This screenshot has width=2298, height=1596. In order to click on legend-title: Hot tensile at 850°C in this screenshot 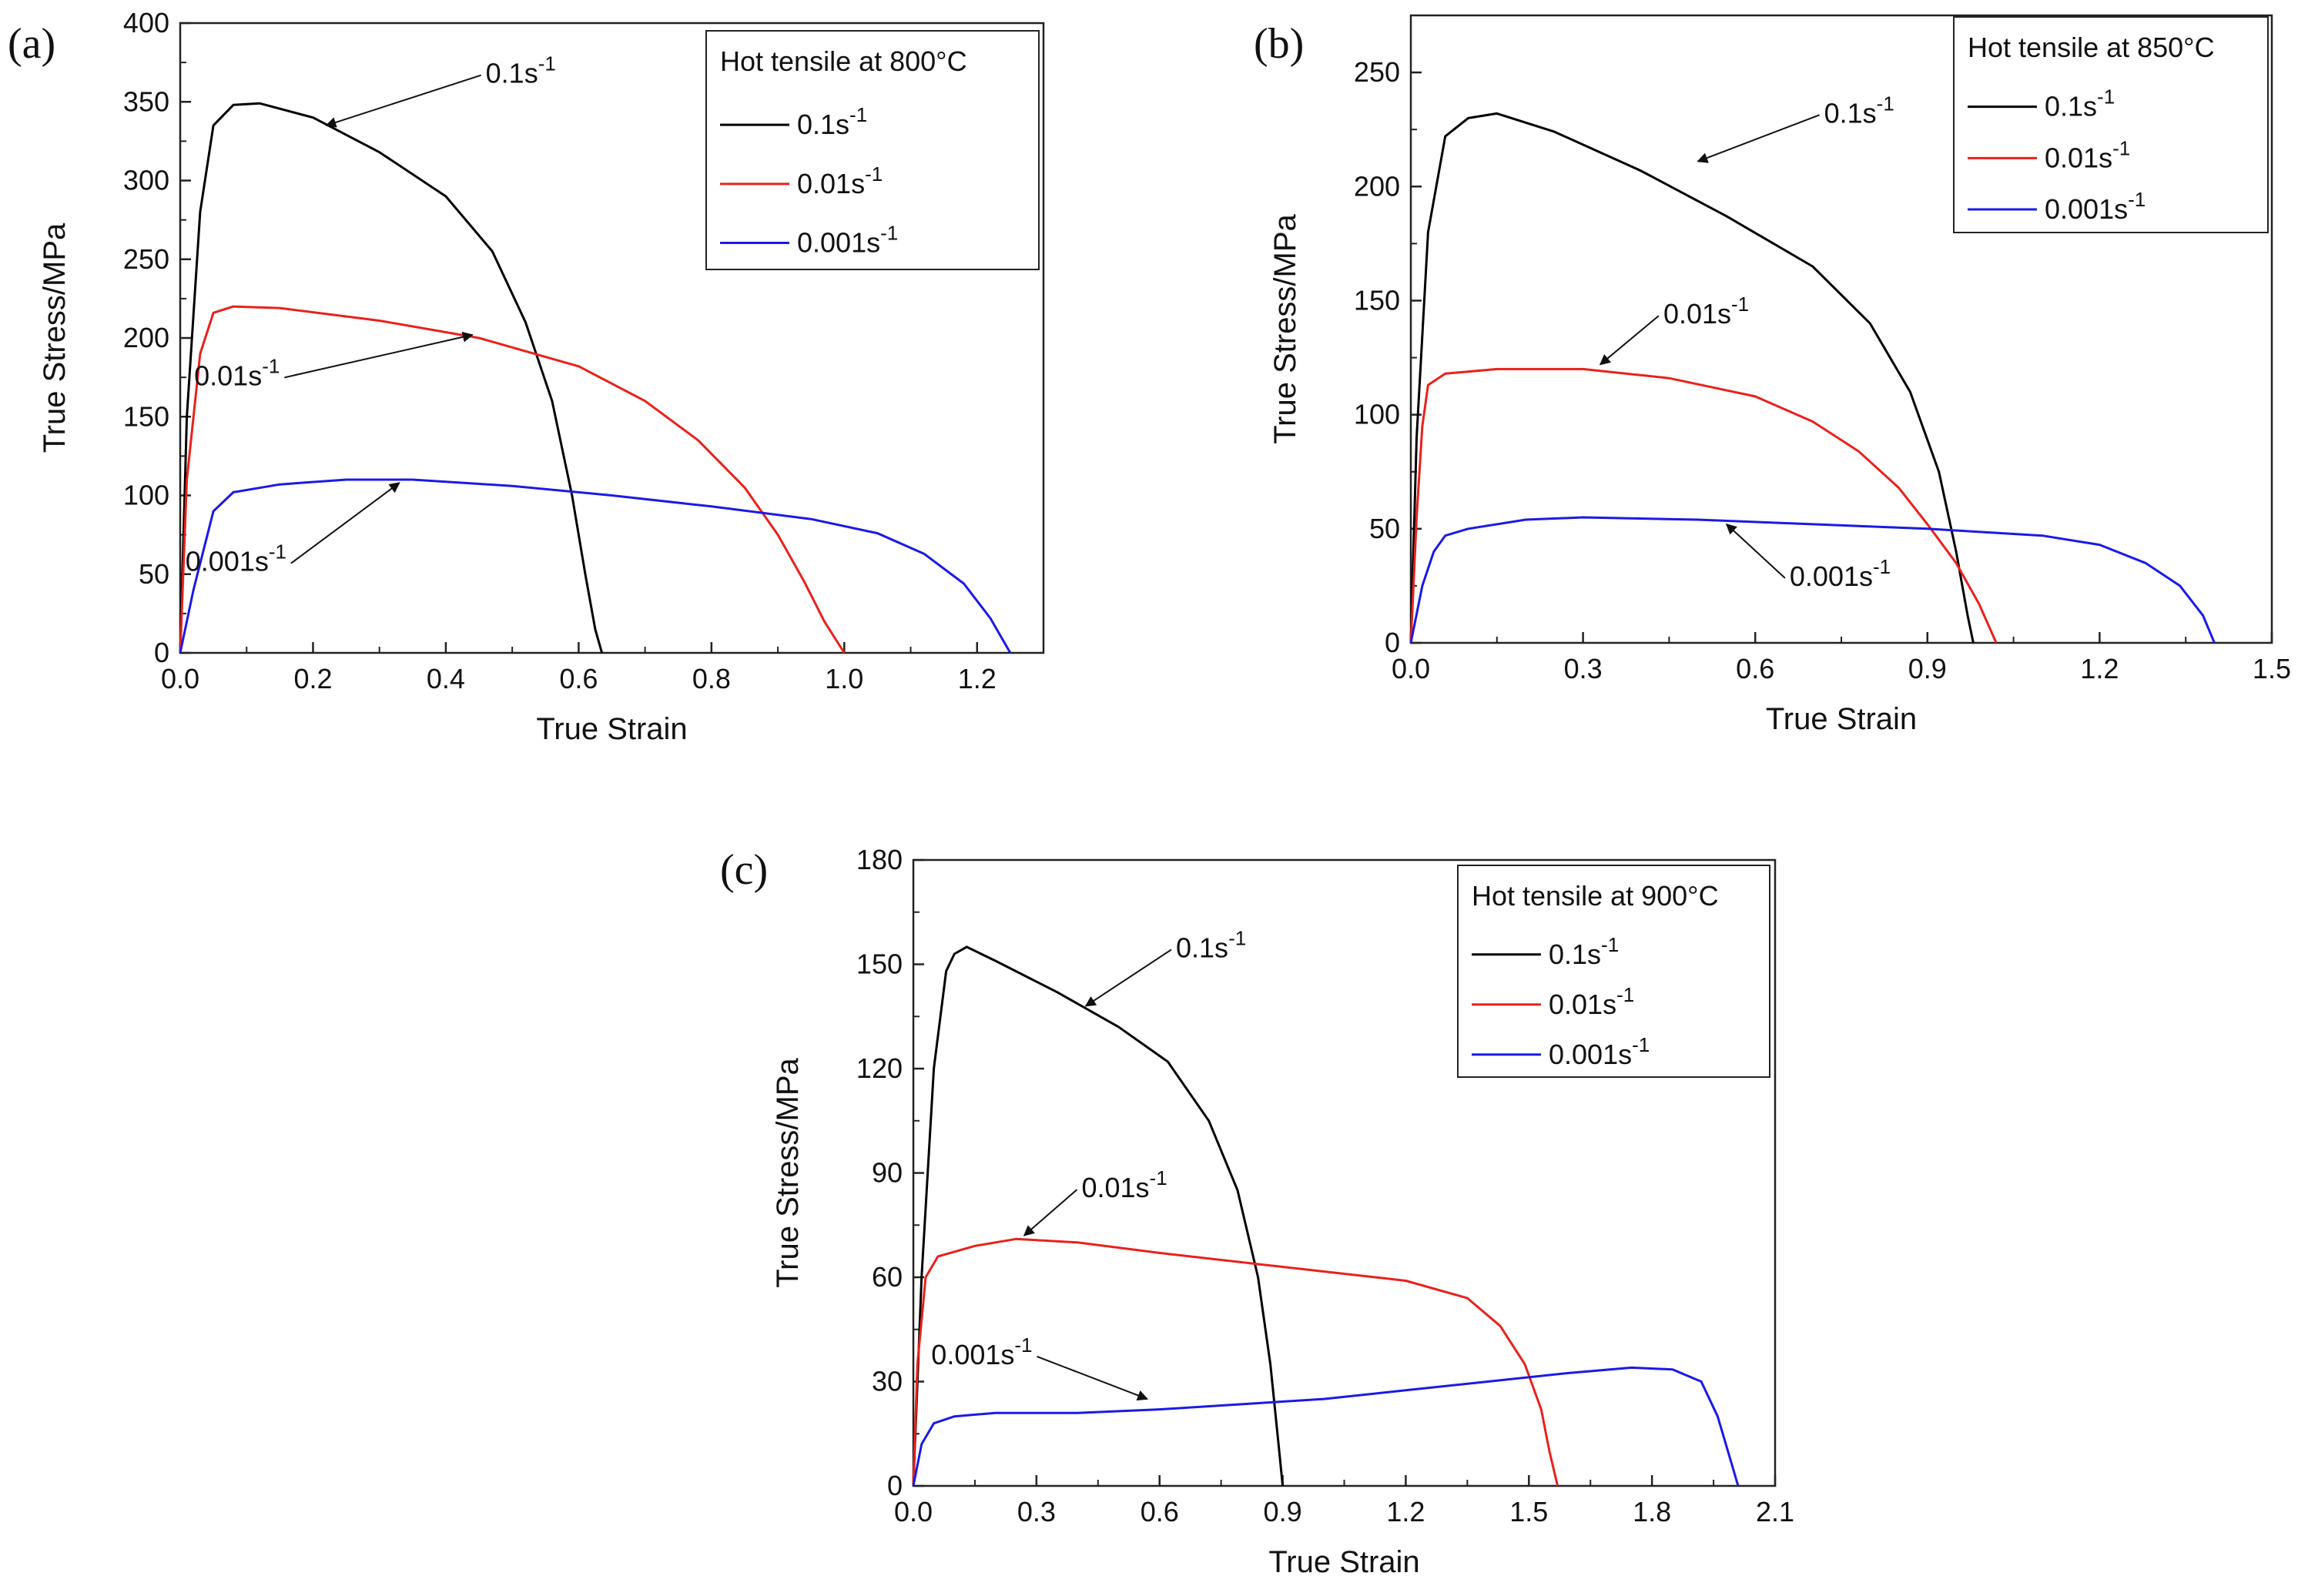, I will do `click(2091, 47)`.